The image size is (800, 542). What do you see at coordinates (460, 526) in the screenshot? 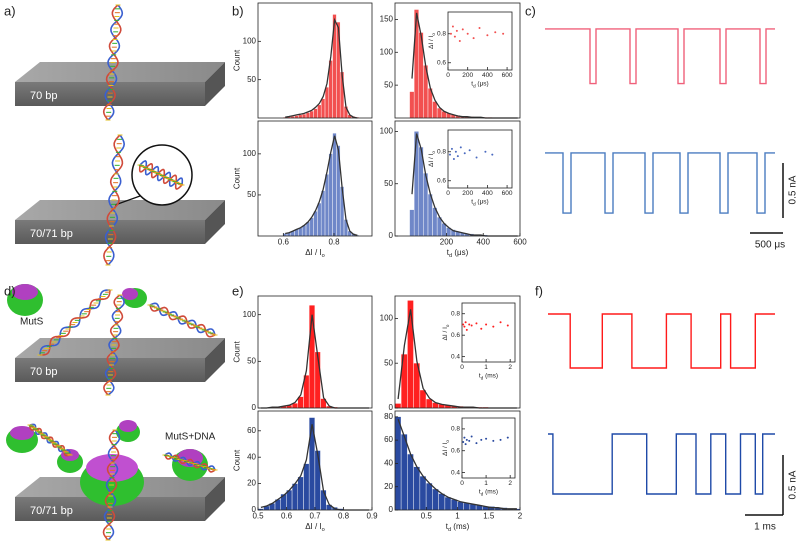
I see `axis-label-part: (ms)` at bounding box center [460, 526].